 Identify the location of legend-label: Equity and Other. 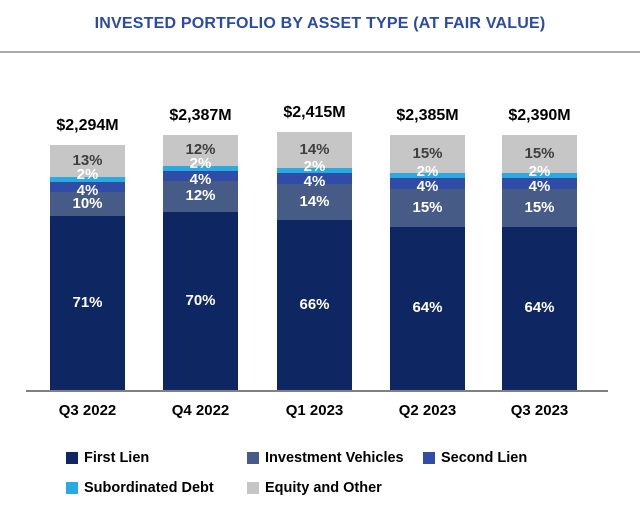
(323, 488).